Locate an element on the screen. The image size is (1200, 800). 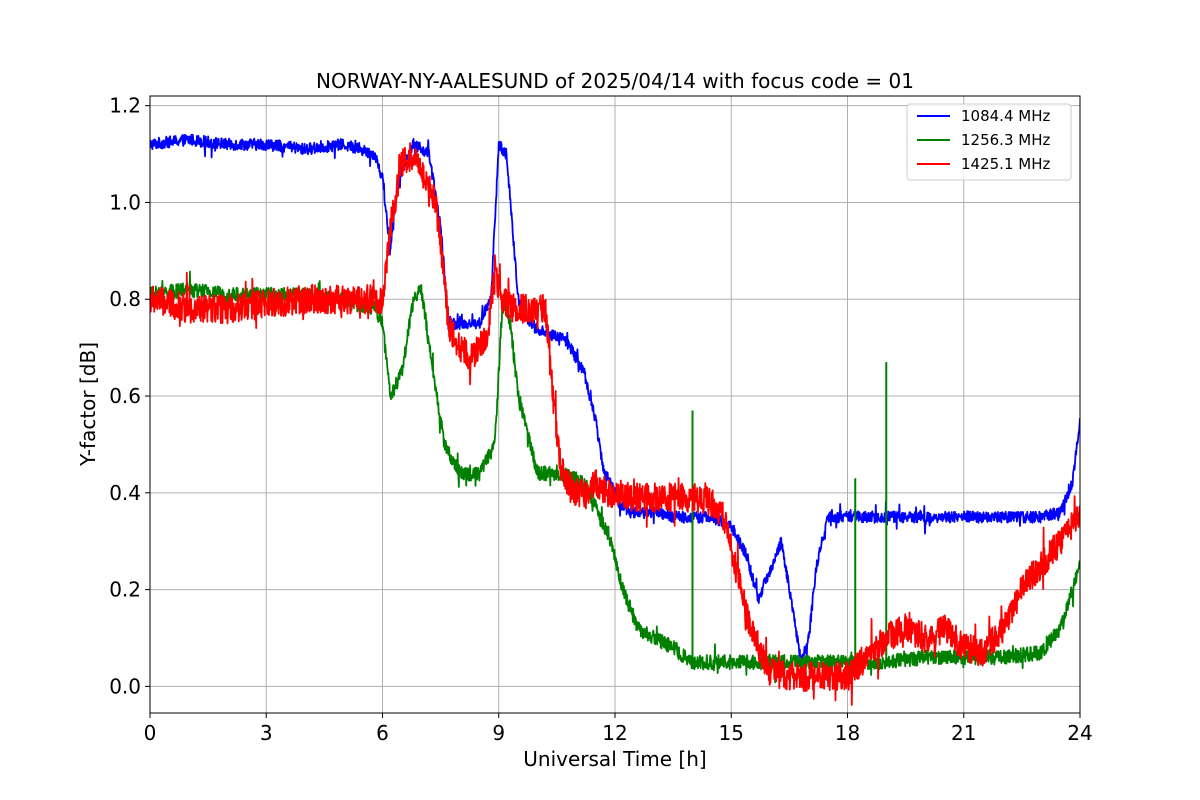
y-axis-ticks: 0.0 0.2 0.4 0.6 0.8 1.0 1.2 is located at coordinates (129, 396).